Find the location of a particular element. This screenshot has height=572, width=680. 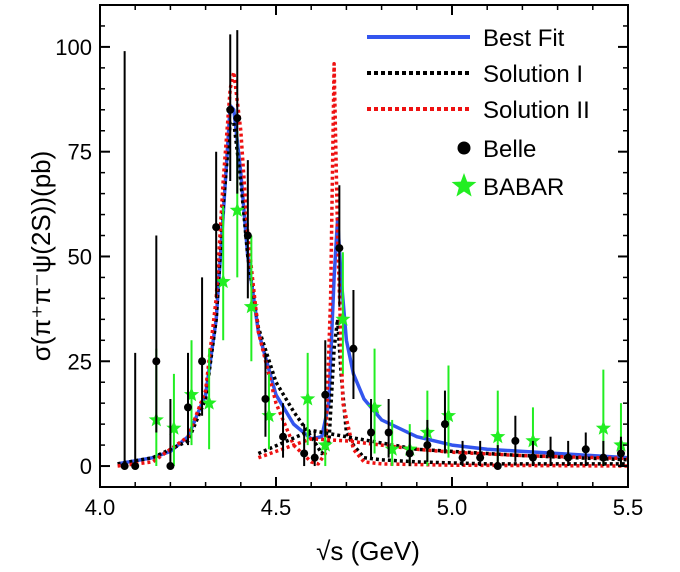

legend-swatch-belle is located at coordinates (464, 148).